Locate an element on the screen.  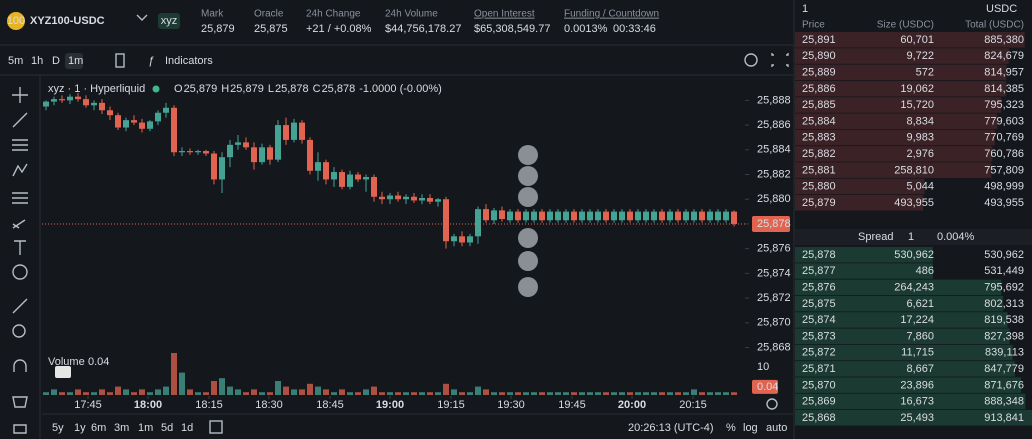
magnet-tool is located at coordinates (20, 365).